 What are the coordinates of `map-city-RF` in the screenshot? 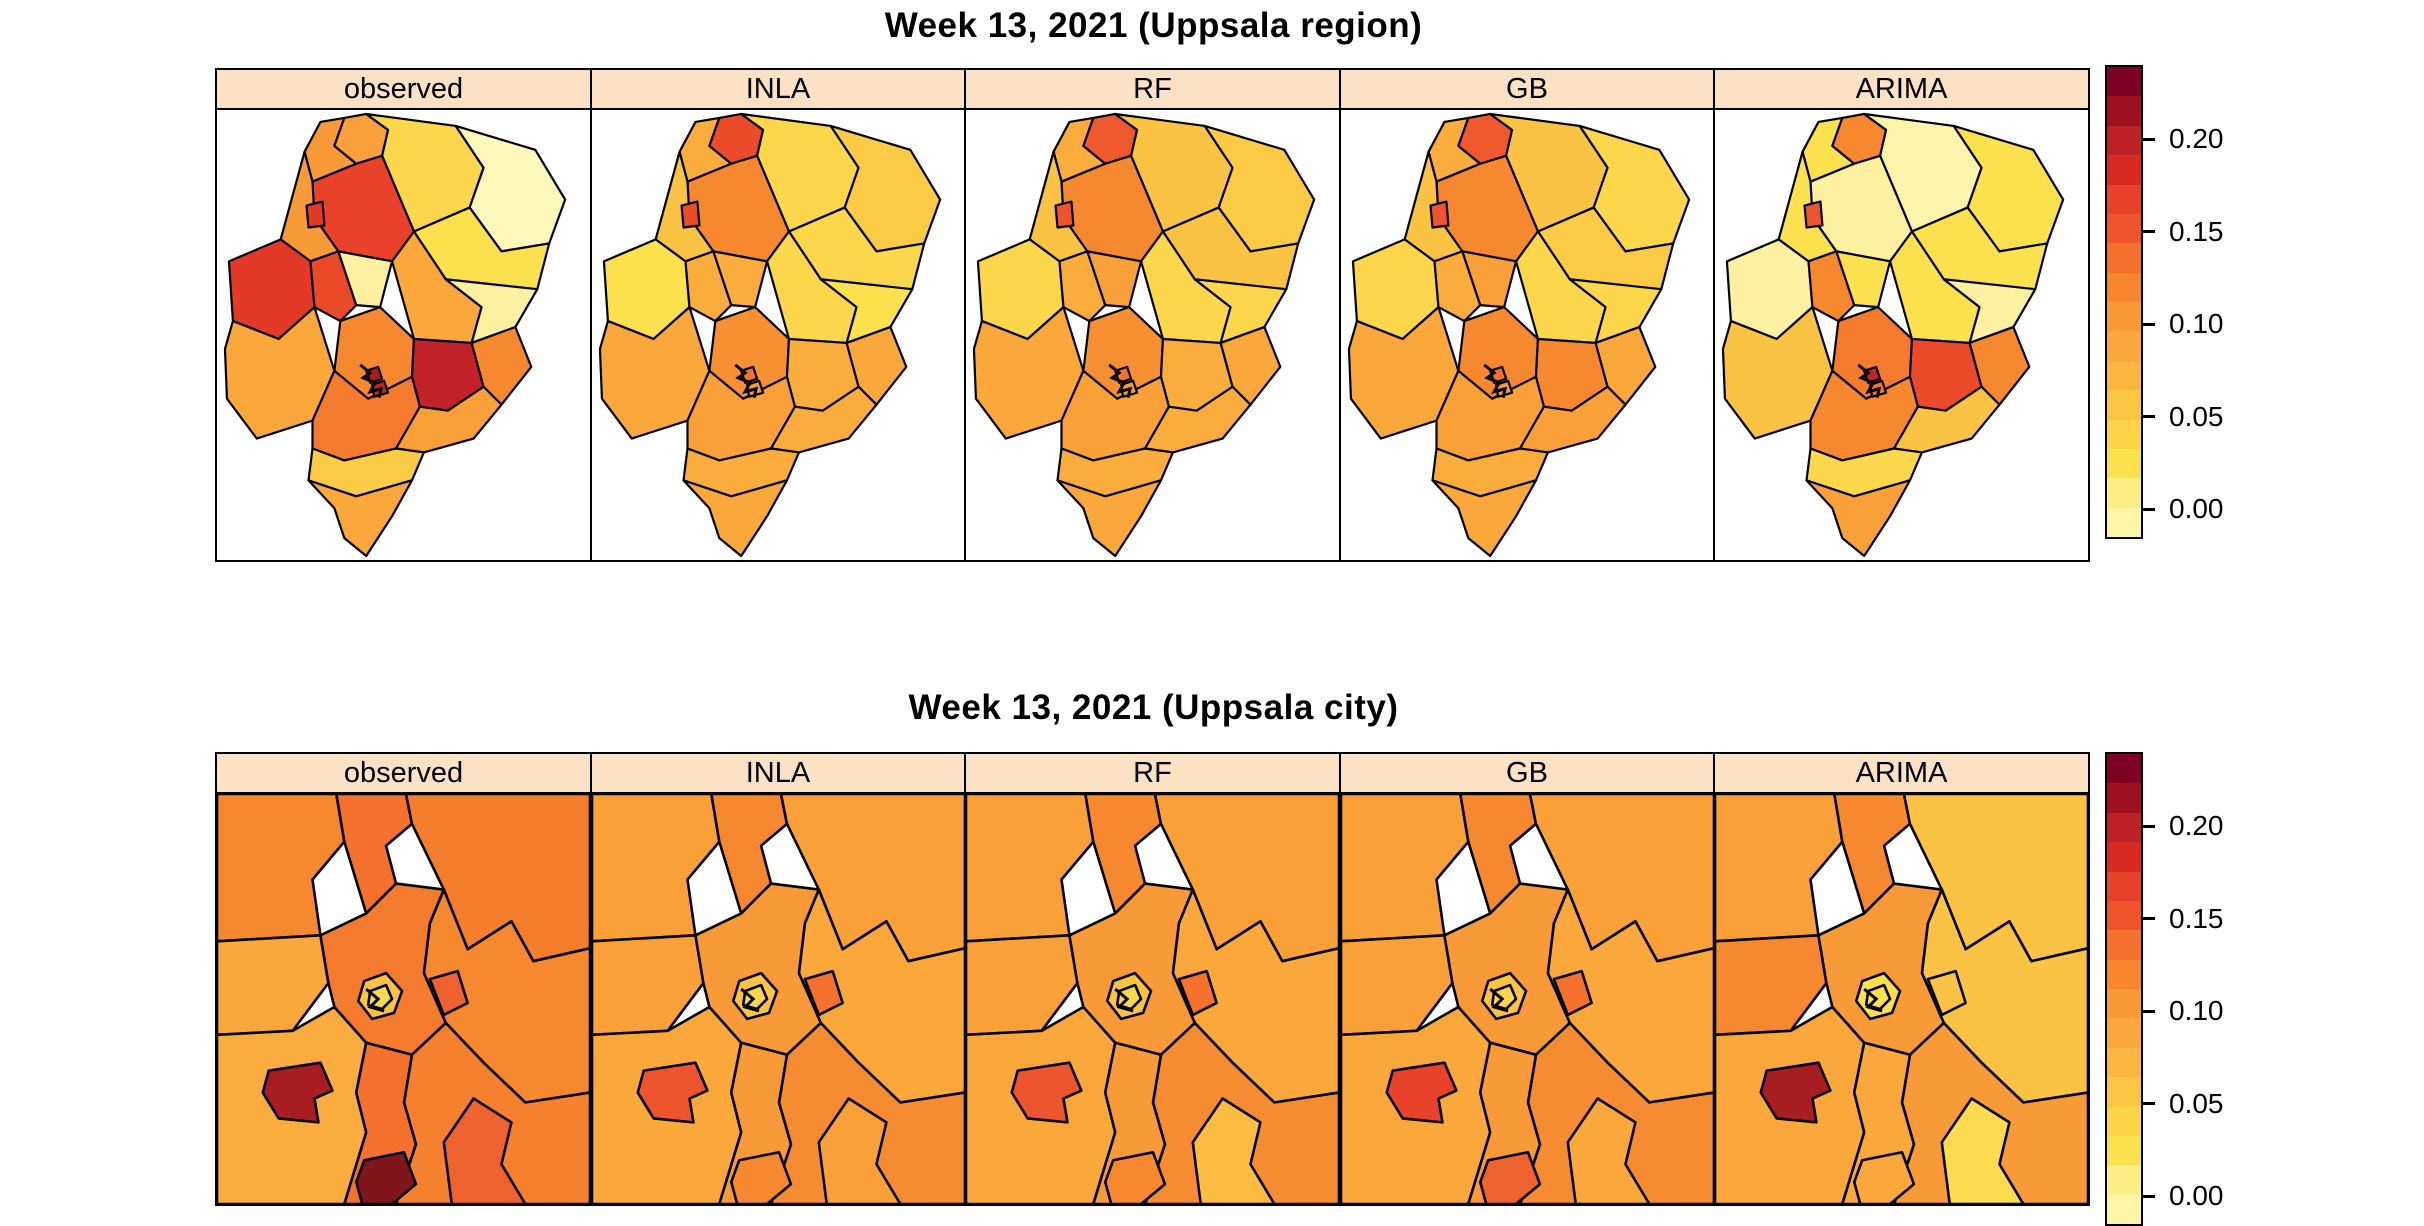 It's located at (1152, 1000).